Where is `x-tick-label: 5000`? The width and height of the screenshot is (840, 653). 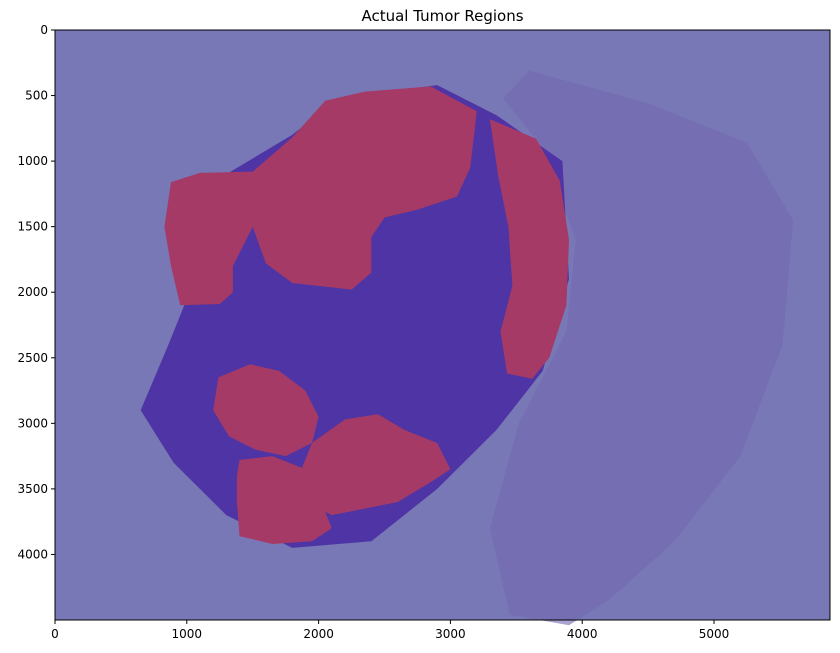
x-tick-label: 5000 is located at coordinates (714, 634).